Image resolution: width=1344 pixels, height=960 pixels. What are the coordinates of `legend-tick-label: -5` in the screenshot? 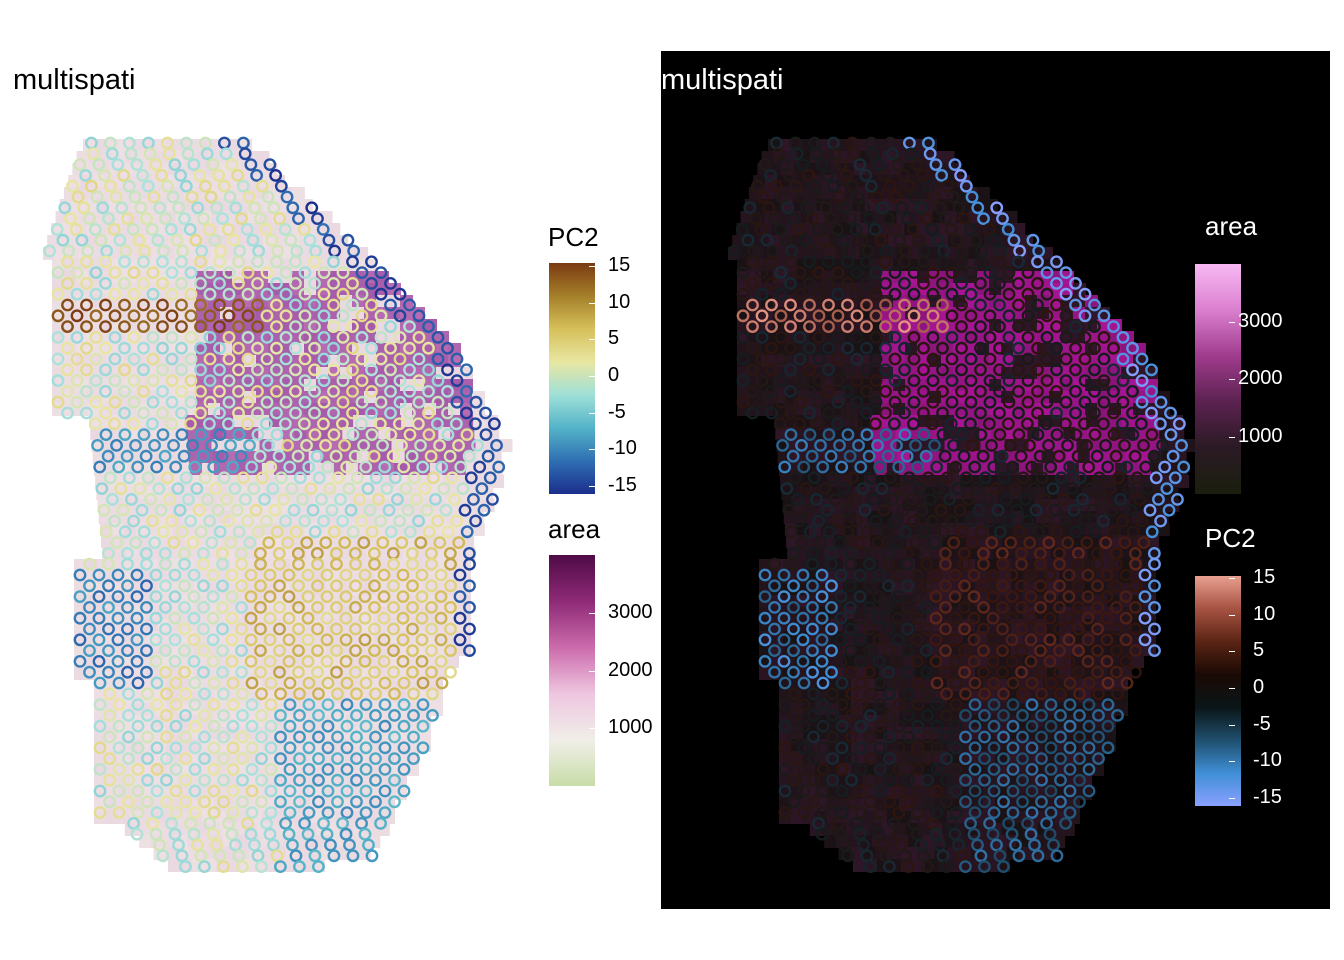 It's located at (617, 411).